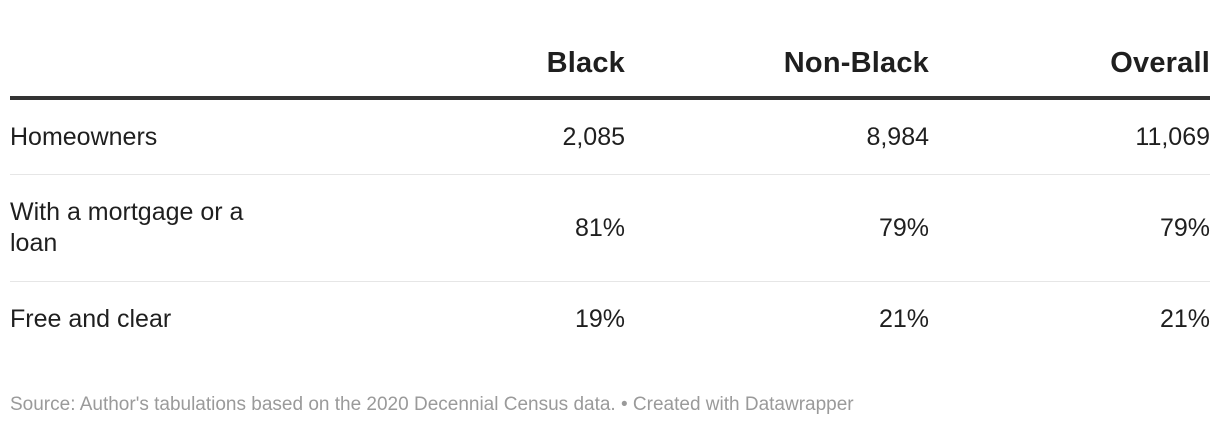 This screenshot has height=430, width=1220. I want to click on row-label: With a mortgage or a loan, so click(127, 227).